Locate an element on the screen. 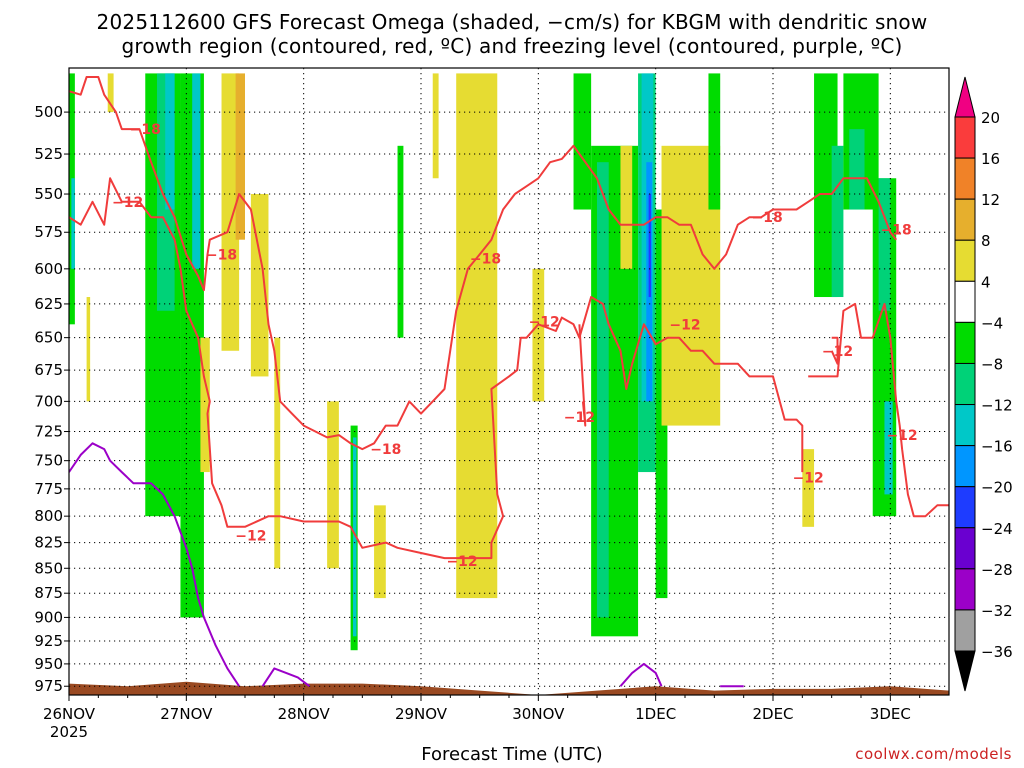  colorbar-label: −32 is located at coordinates (997, 611).